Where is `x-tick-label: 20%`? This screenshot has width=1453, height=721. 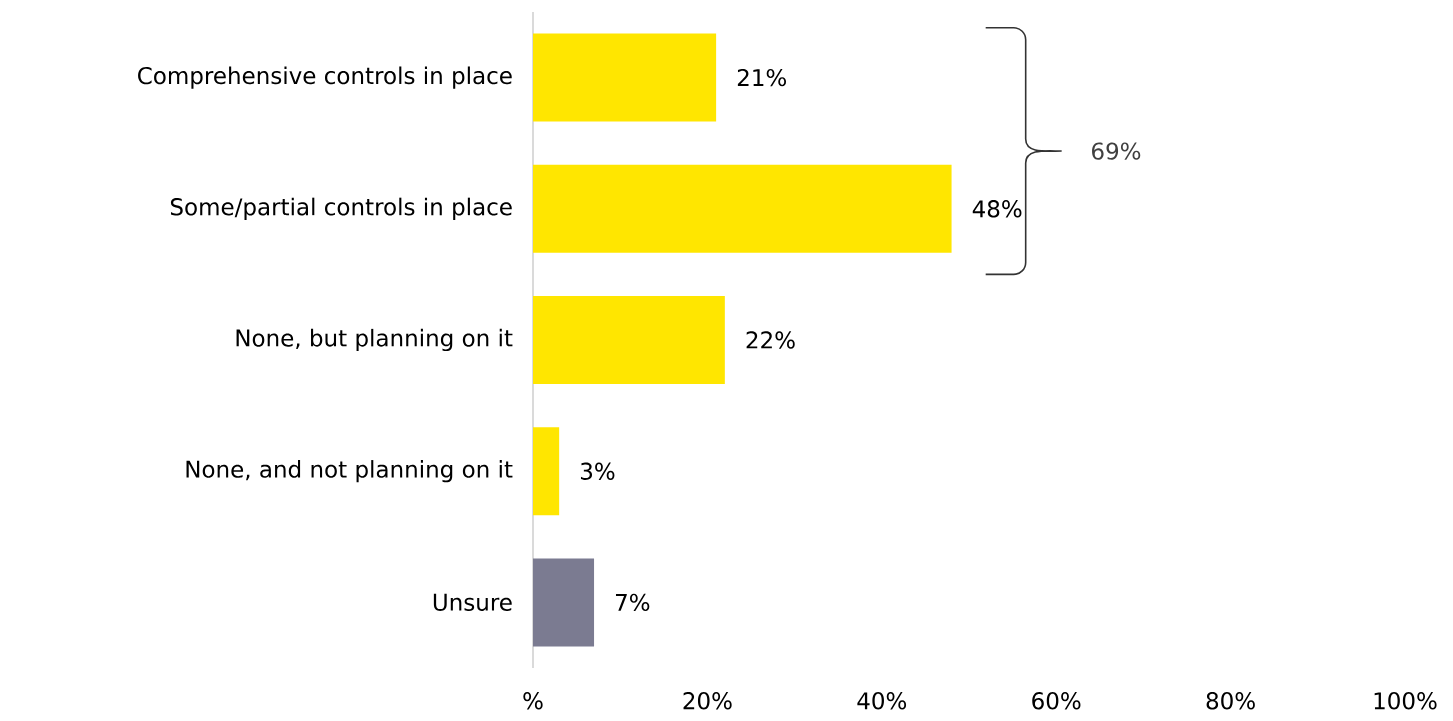 x-tick-label: 20% is located at coordinates (707, 701).